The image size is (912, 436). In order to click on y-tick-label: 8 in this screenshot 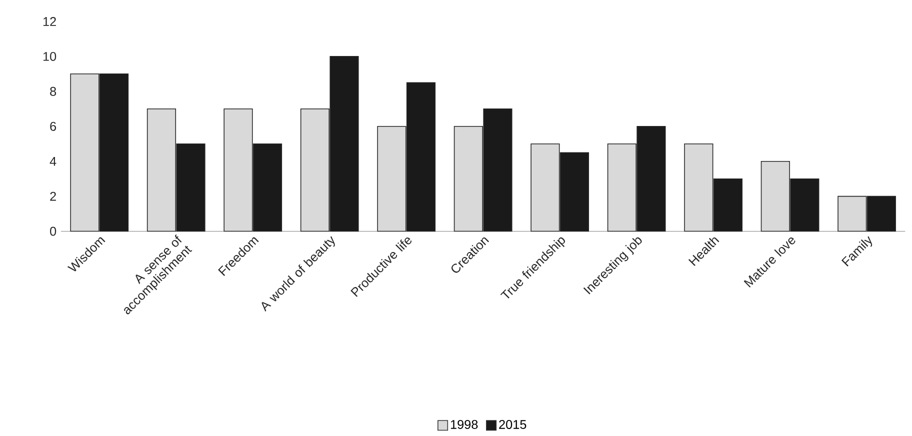, I will do `click(53, 91)`.